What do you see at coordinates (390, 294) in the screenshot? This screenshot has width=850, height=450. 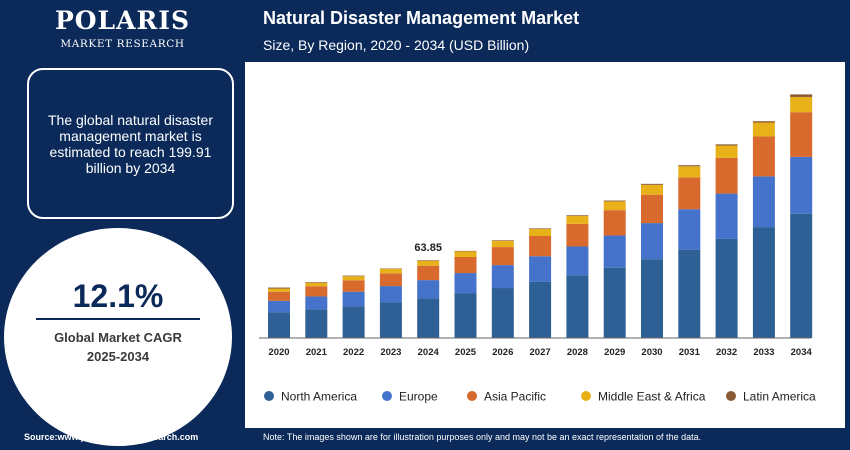 I see `bar-europe-2023` at bounding box center [390, 294].